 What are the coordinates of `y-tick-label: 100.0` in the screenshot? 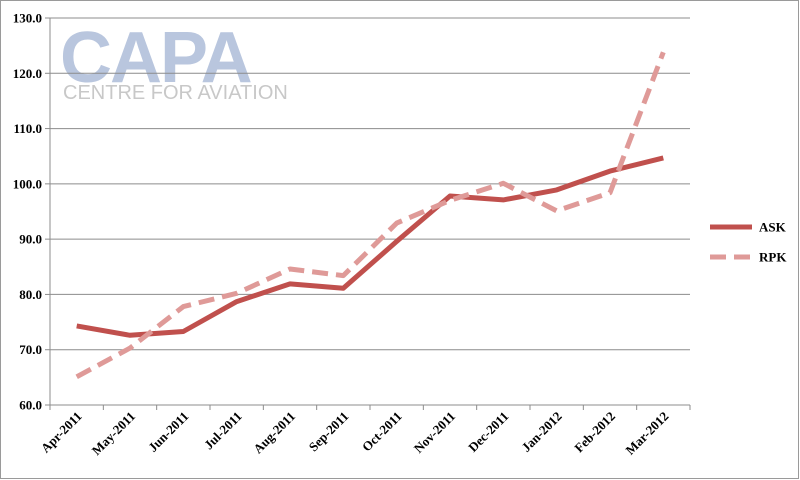 It's located at (27, 183).